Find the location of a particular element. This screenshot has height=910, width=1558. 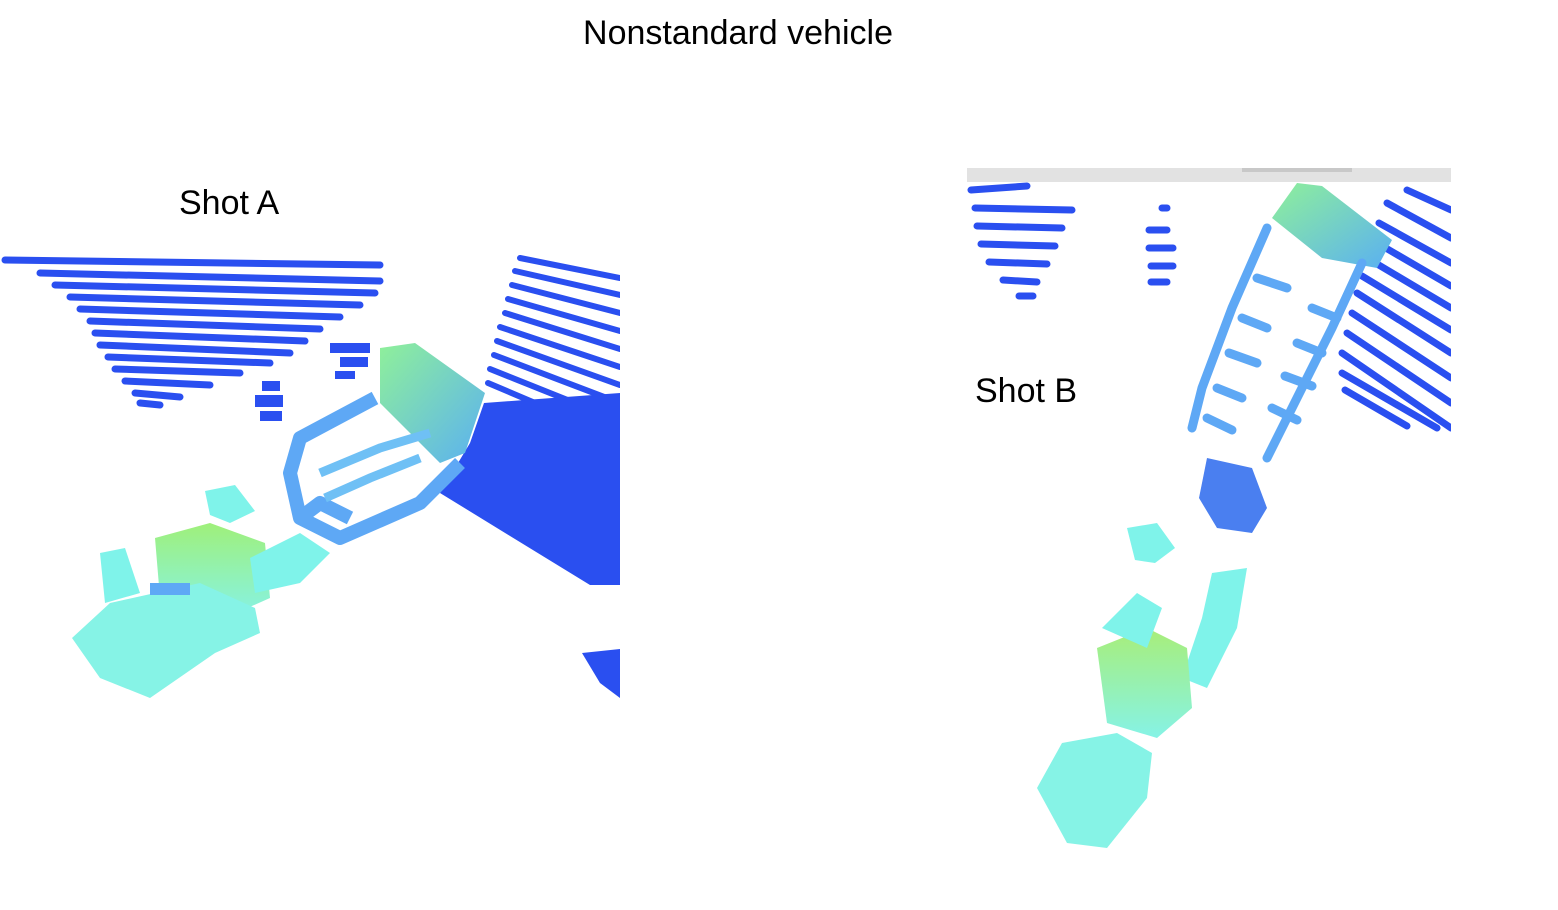

slide-title: Nonstandard vehicle is located at coordinates (738, 33).